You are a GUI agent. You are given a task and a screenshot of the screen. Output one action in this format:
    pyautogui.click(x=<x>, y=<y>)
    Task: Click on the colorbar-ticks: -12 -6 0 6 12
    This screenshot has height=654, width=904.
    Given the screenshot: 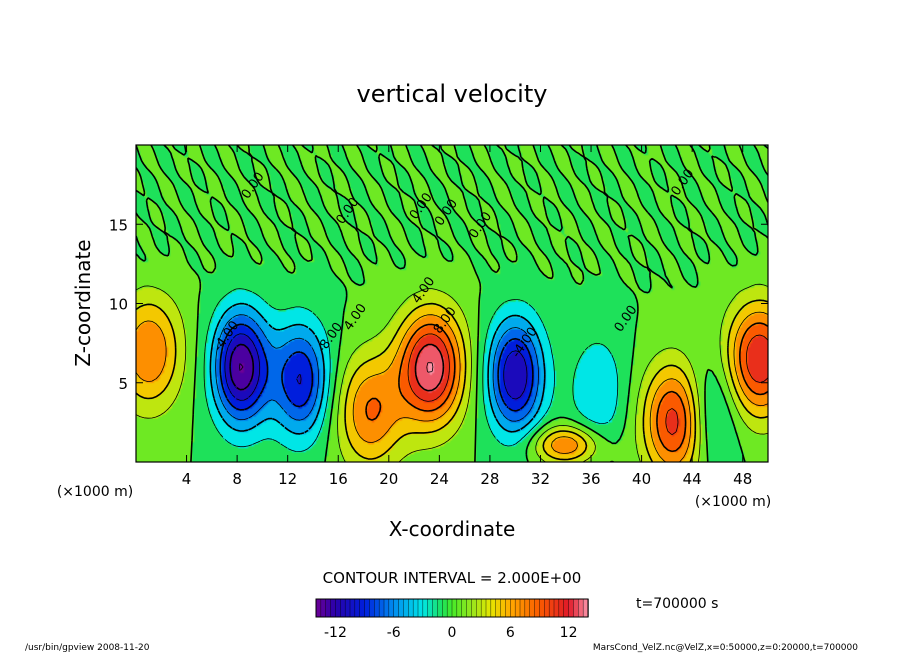 What is the action you would take?
    pyautogui.click(x=450, y=633)
    